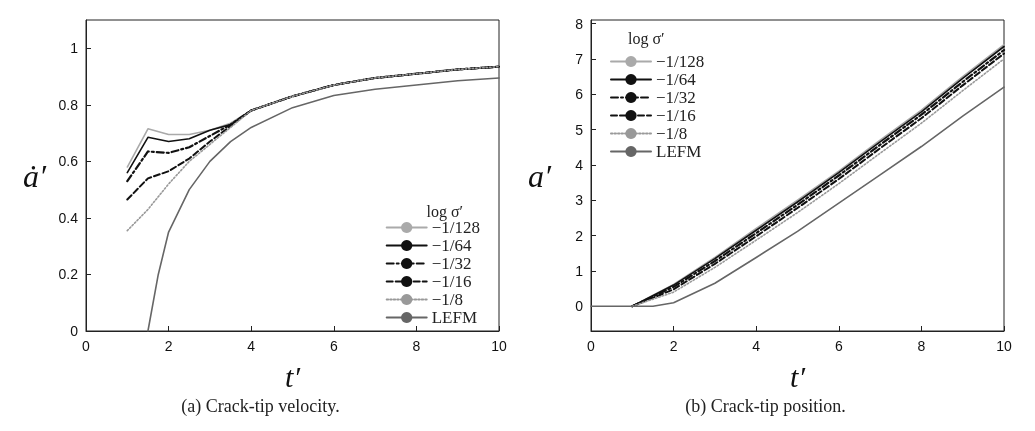 The image size is (1035, 431). I want to click on y-axis-title: a′, so click(540, 175).